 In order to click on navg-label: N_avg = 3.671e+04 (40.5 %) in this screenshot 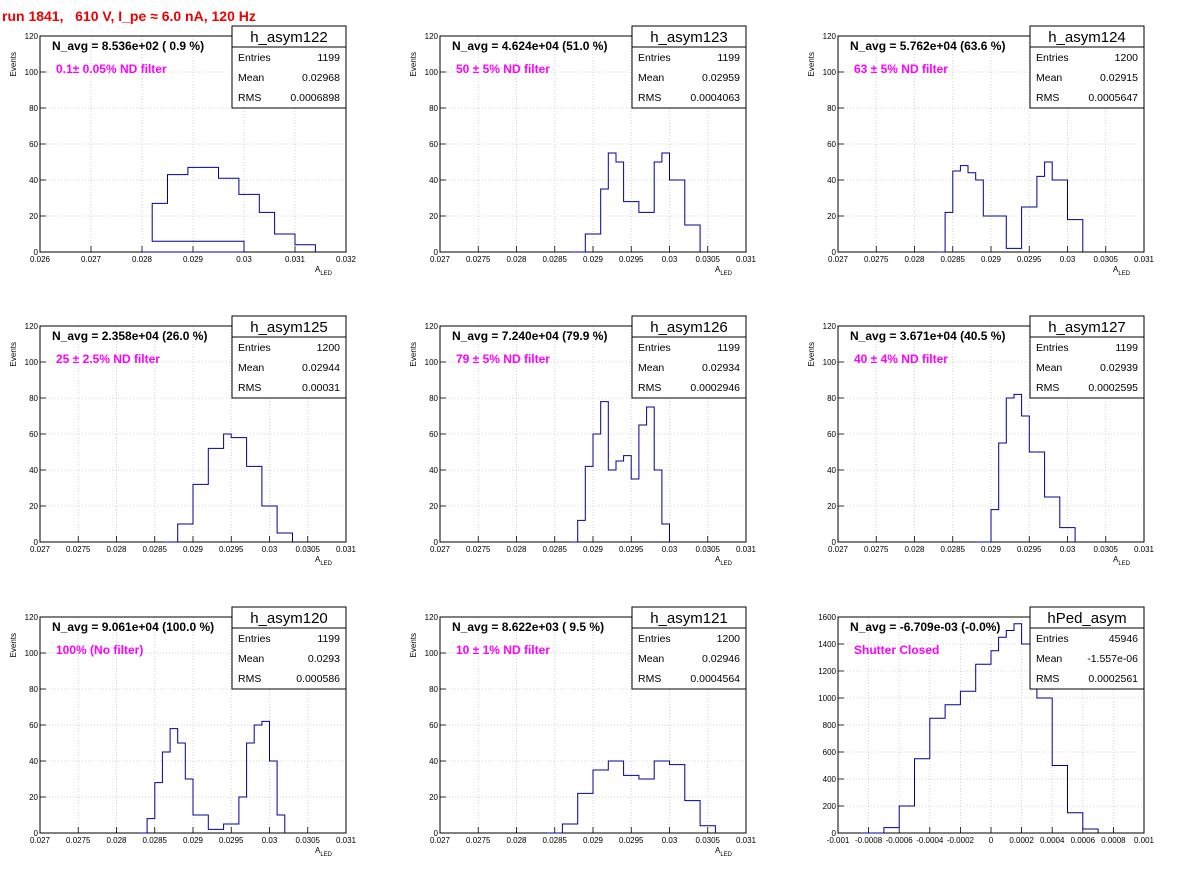, I will do `click(927, 336)`.